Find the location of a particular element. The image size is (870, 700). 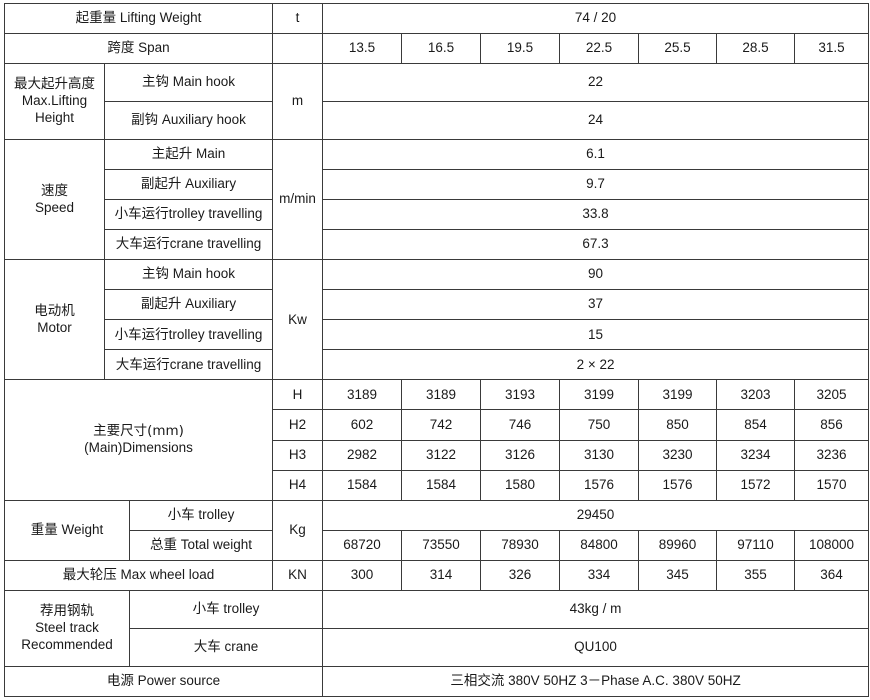

row-unit-weight: Kg is located at coordinates (298, 530).